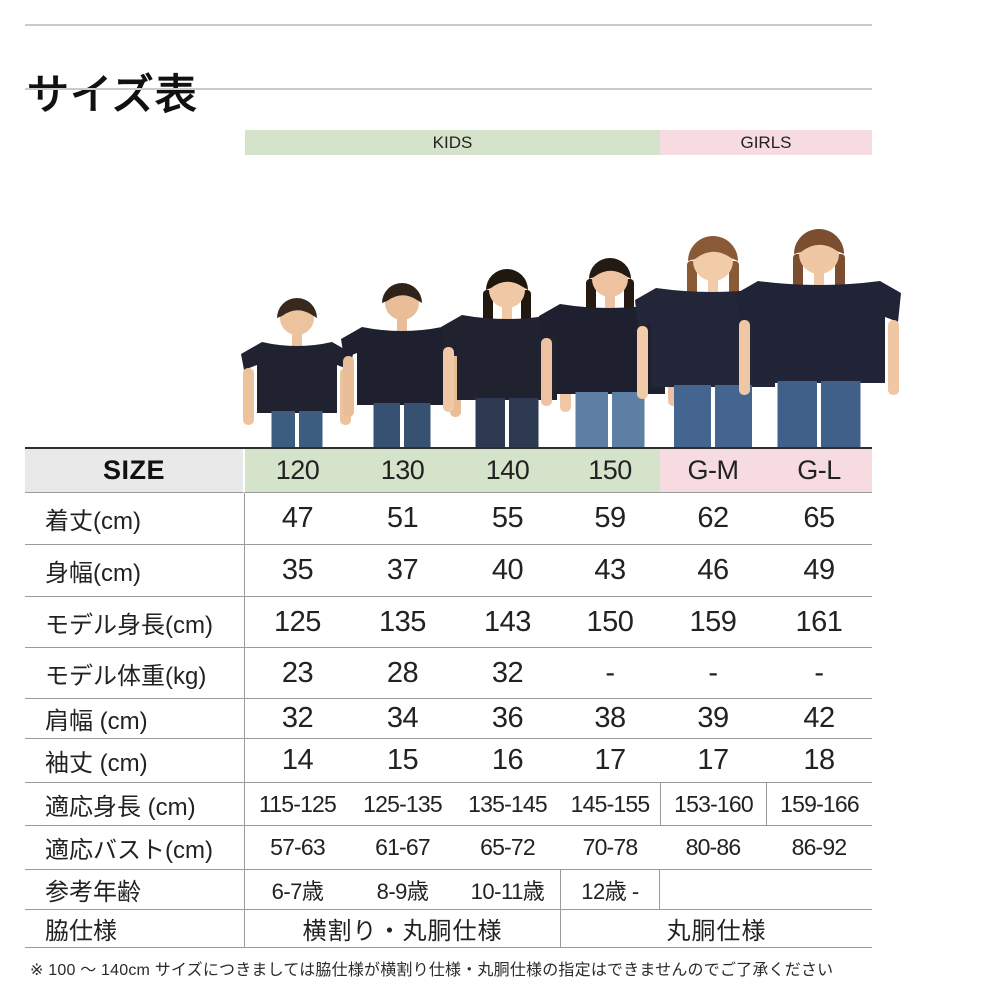 The image size is (1000, 1000). What do you see at coordinates (297, 571) in the screenshot?
I see `table-cell: 35` at bounding box center [297, 571].